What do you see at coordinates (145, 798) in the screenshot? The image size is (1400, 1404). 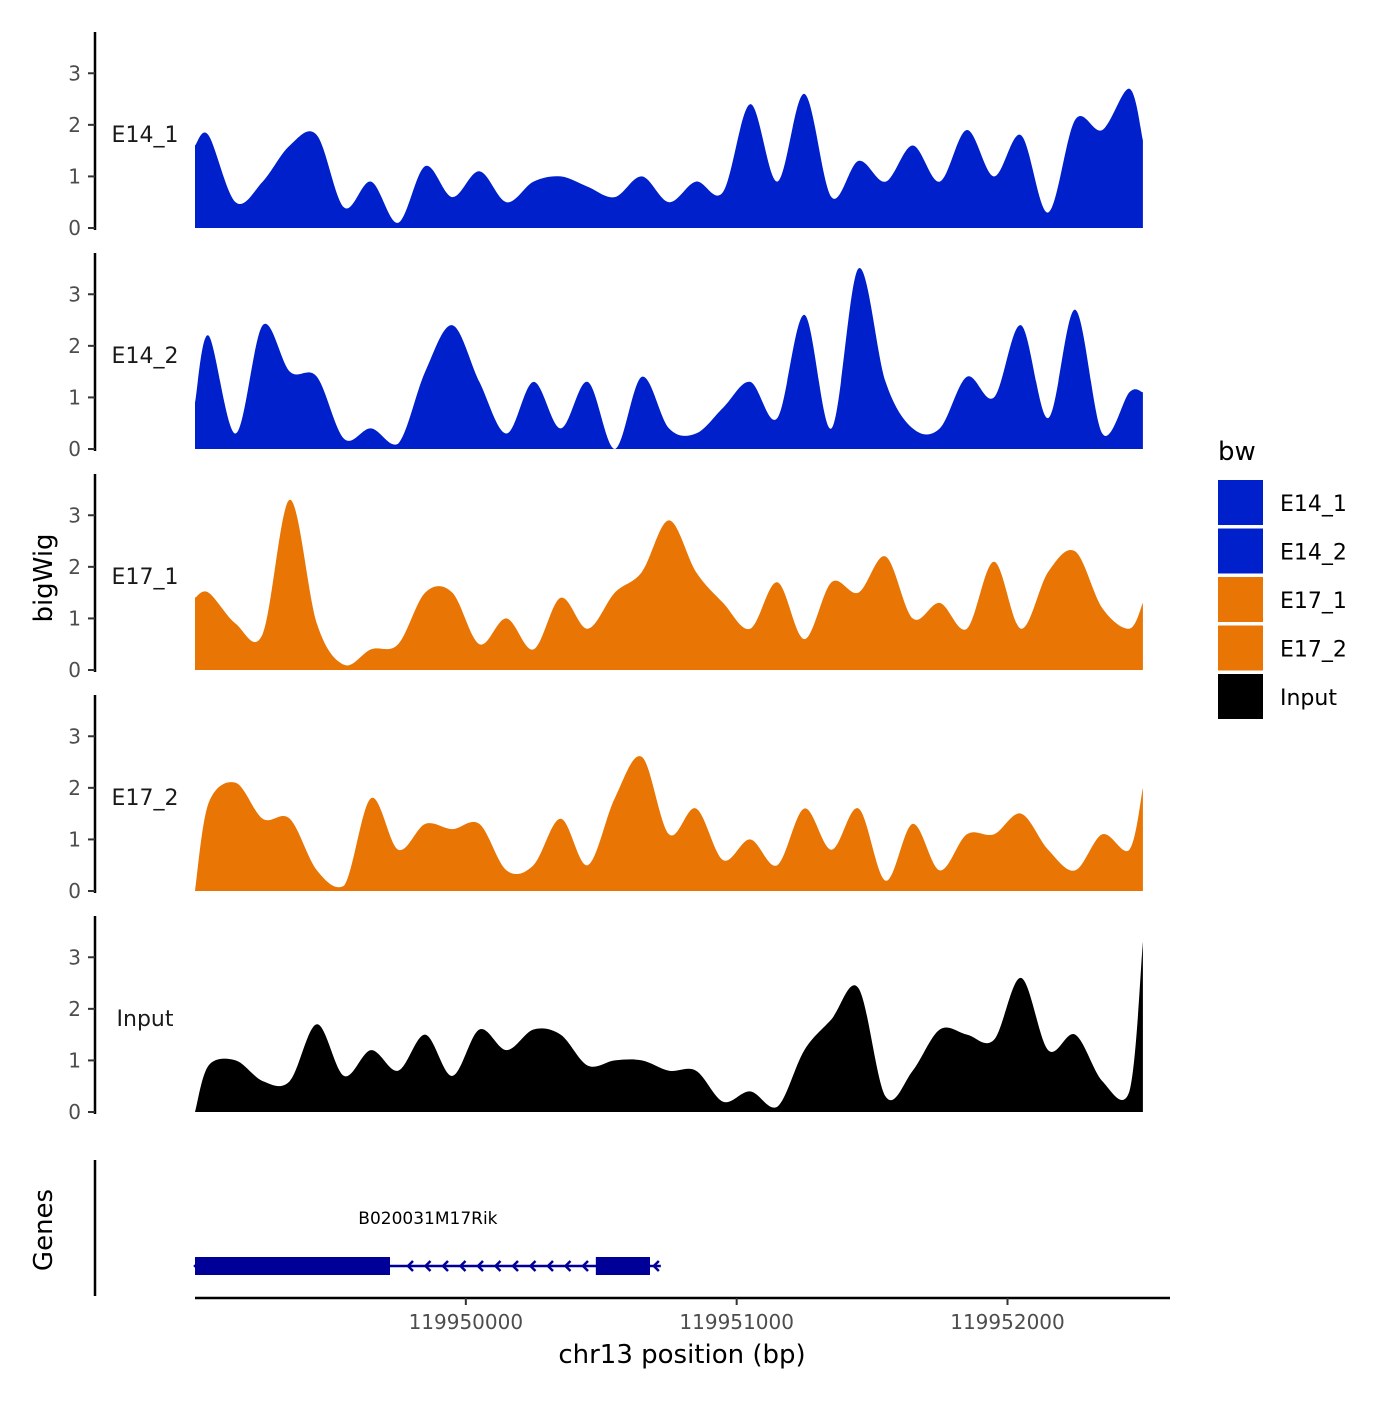 I see `track-label: E17_2` at bounding box center [145, 798].